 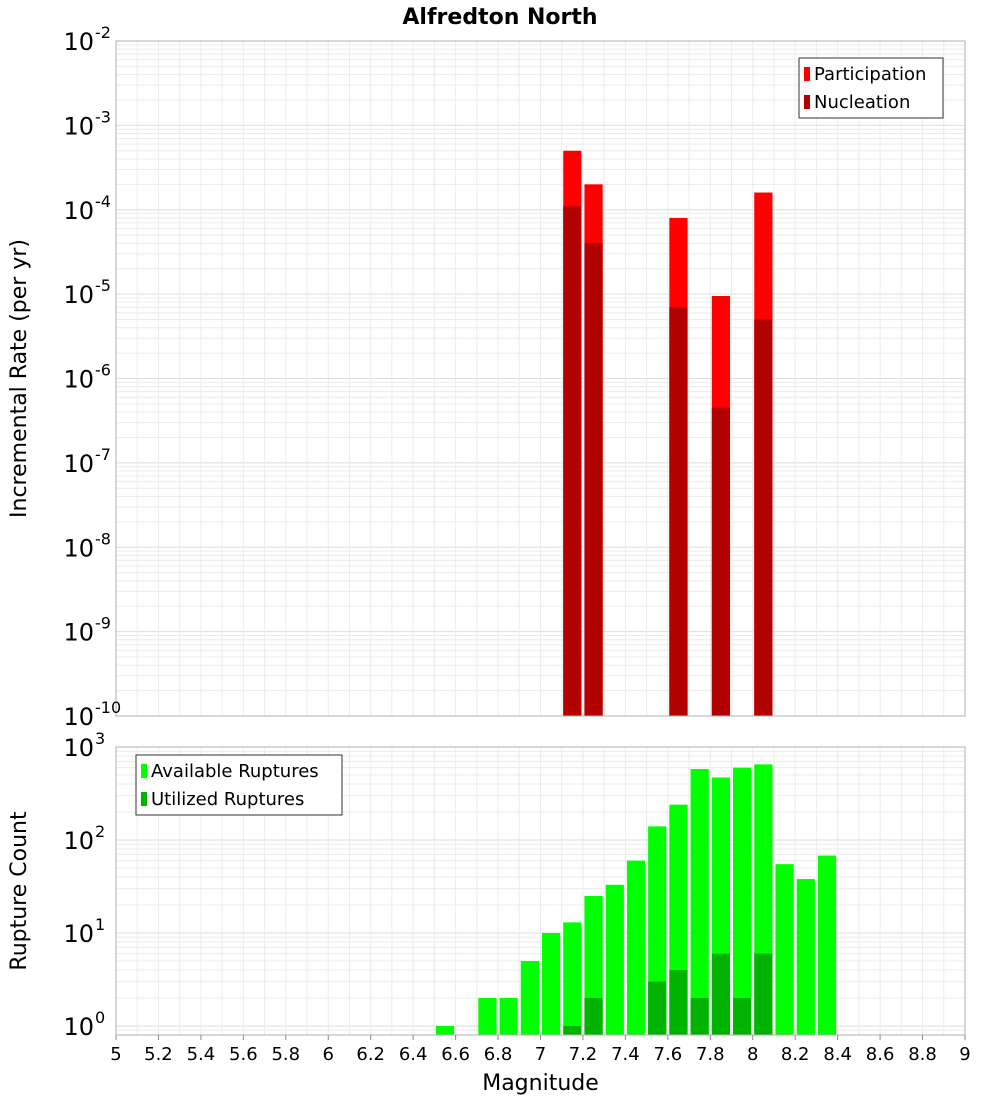 What do you see at coordinates (19, 378) in the screenshot?
I see `y-axis-title: Incremental Rate (per yr)` at bounding box center [19, 378].